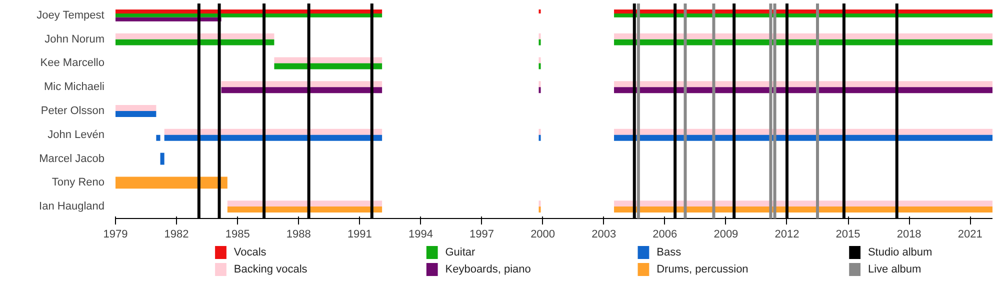 This screenshot has height=293, width=1000. Describe the element at coordinates (74, 39) in the screenshot. I see `y-tick-label: John Norum` at that location.